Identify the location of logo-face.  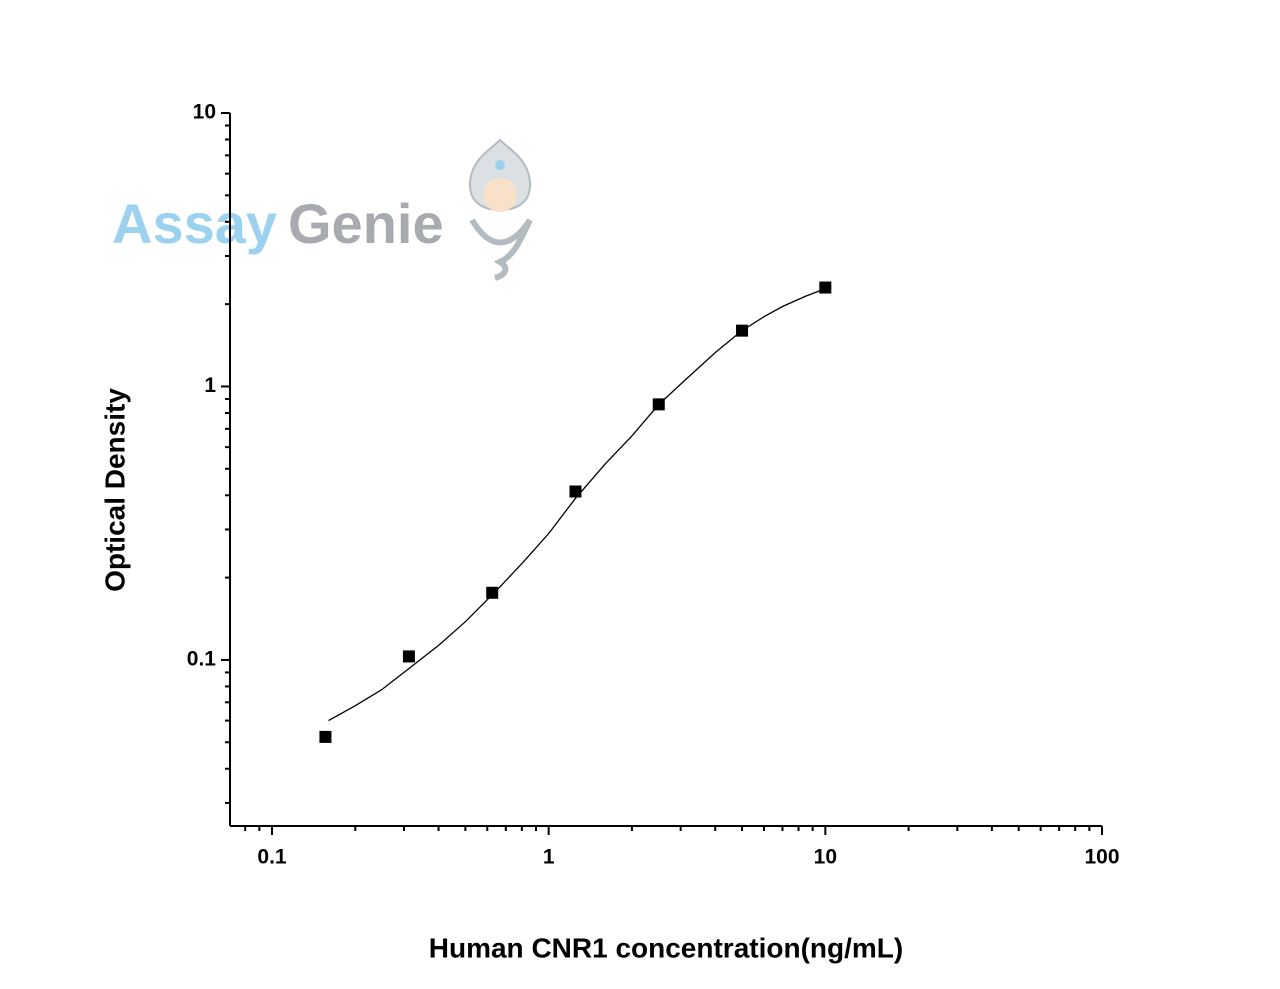
(500, 195).